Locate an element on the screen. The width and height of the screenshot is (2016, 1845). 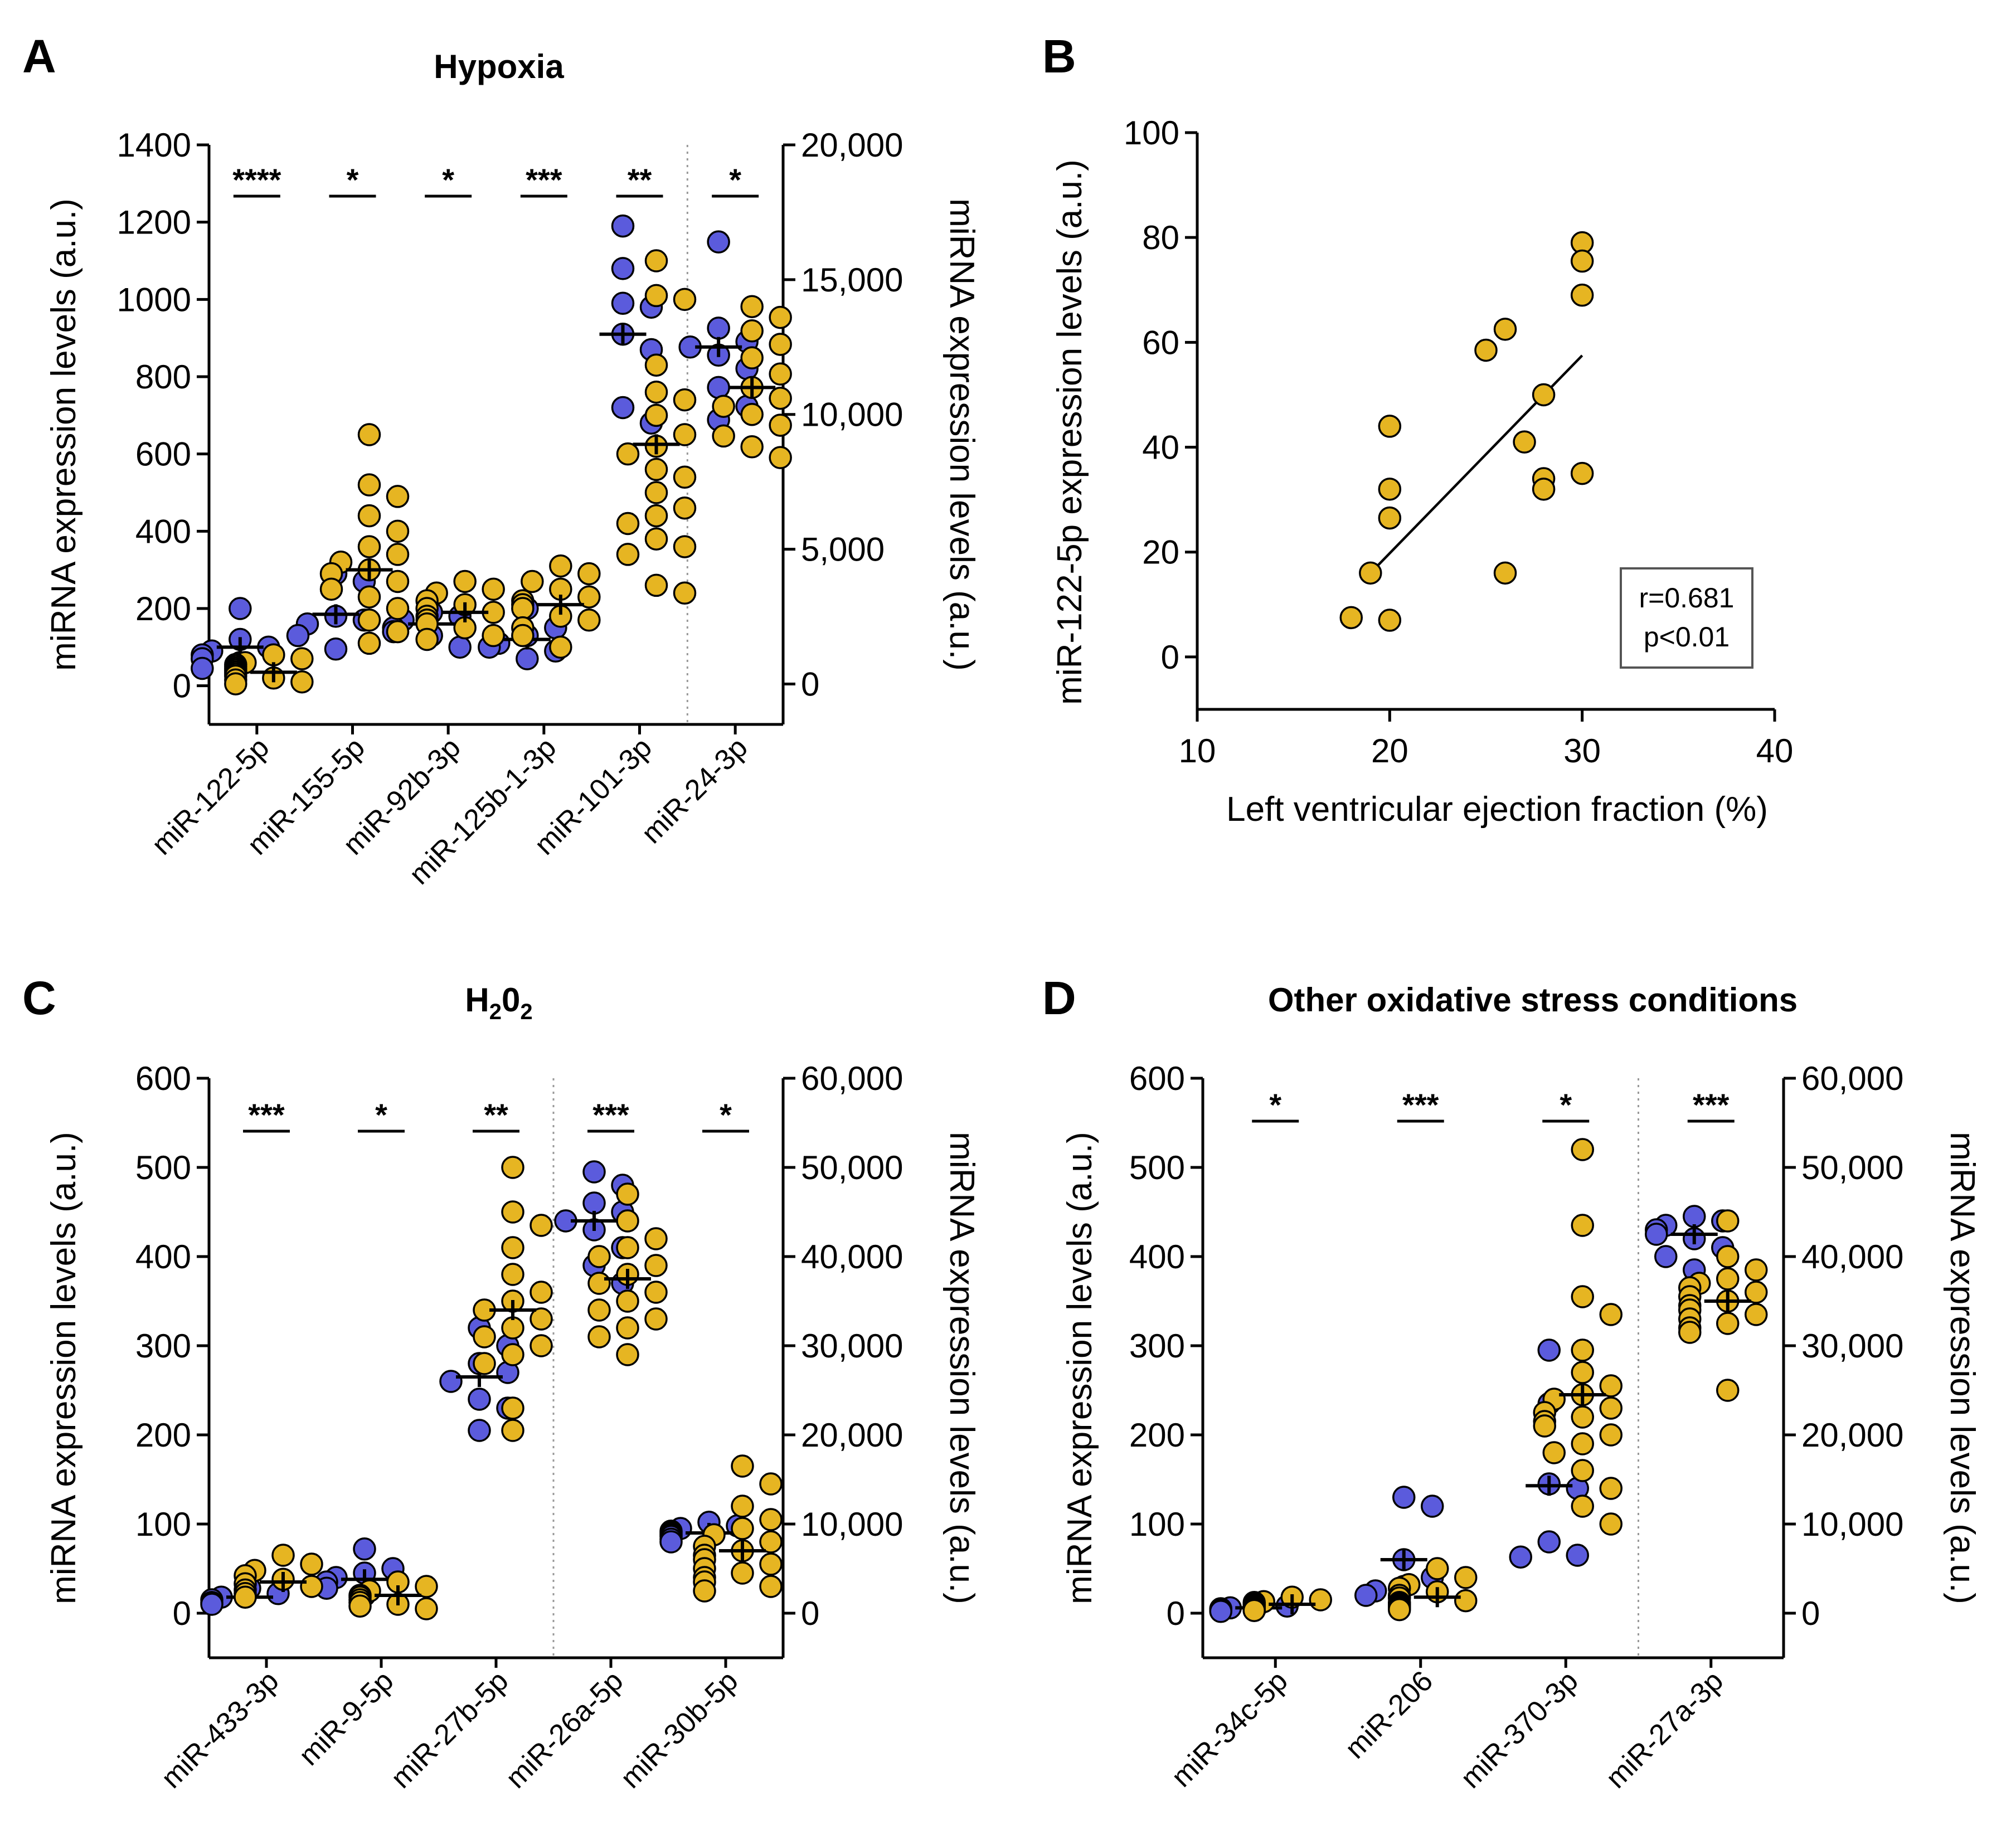
y-tick-label-right: 5,000 is located at coordinates (843, 549).